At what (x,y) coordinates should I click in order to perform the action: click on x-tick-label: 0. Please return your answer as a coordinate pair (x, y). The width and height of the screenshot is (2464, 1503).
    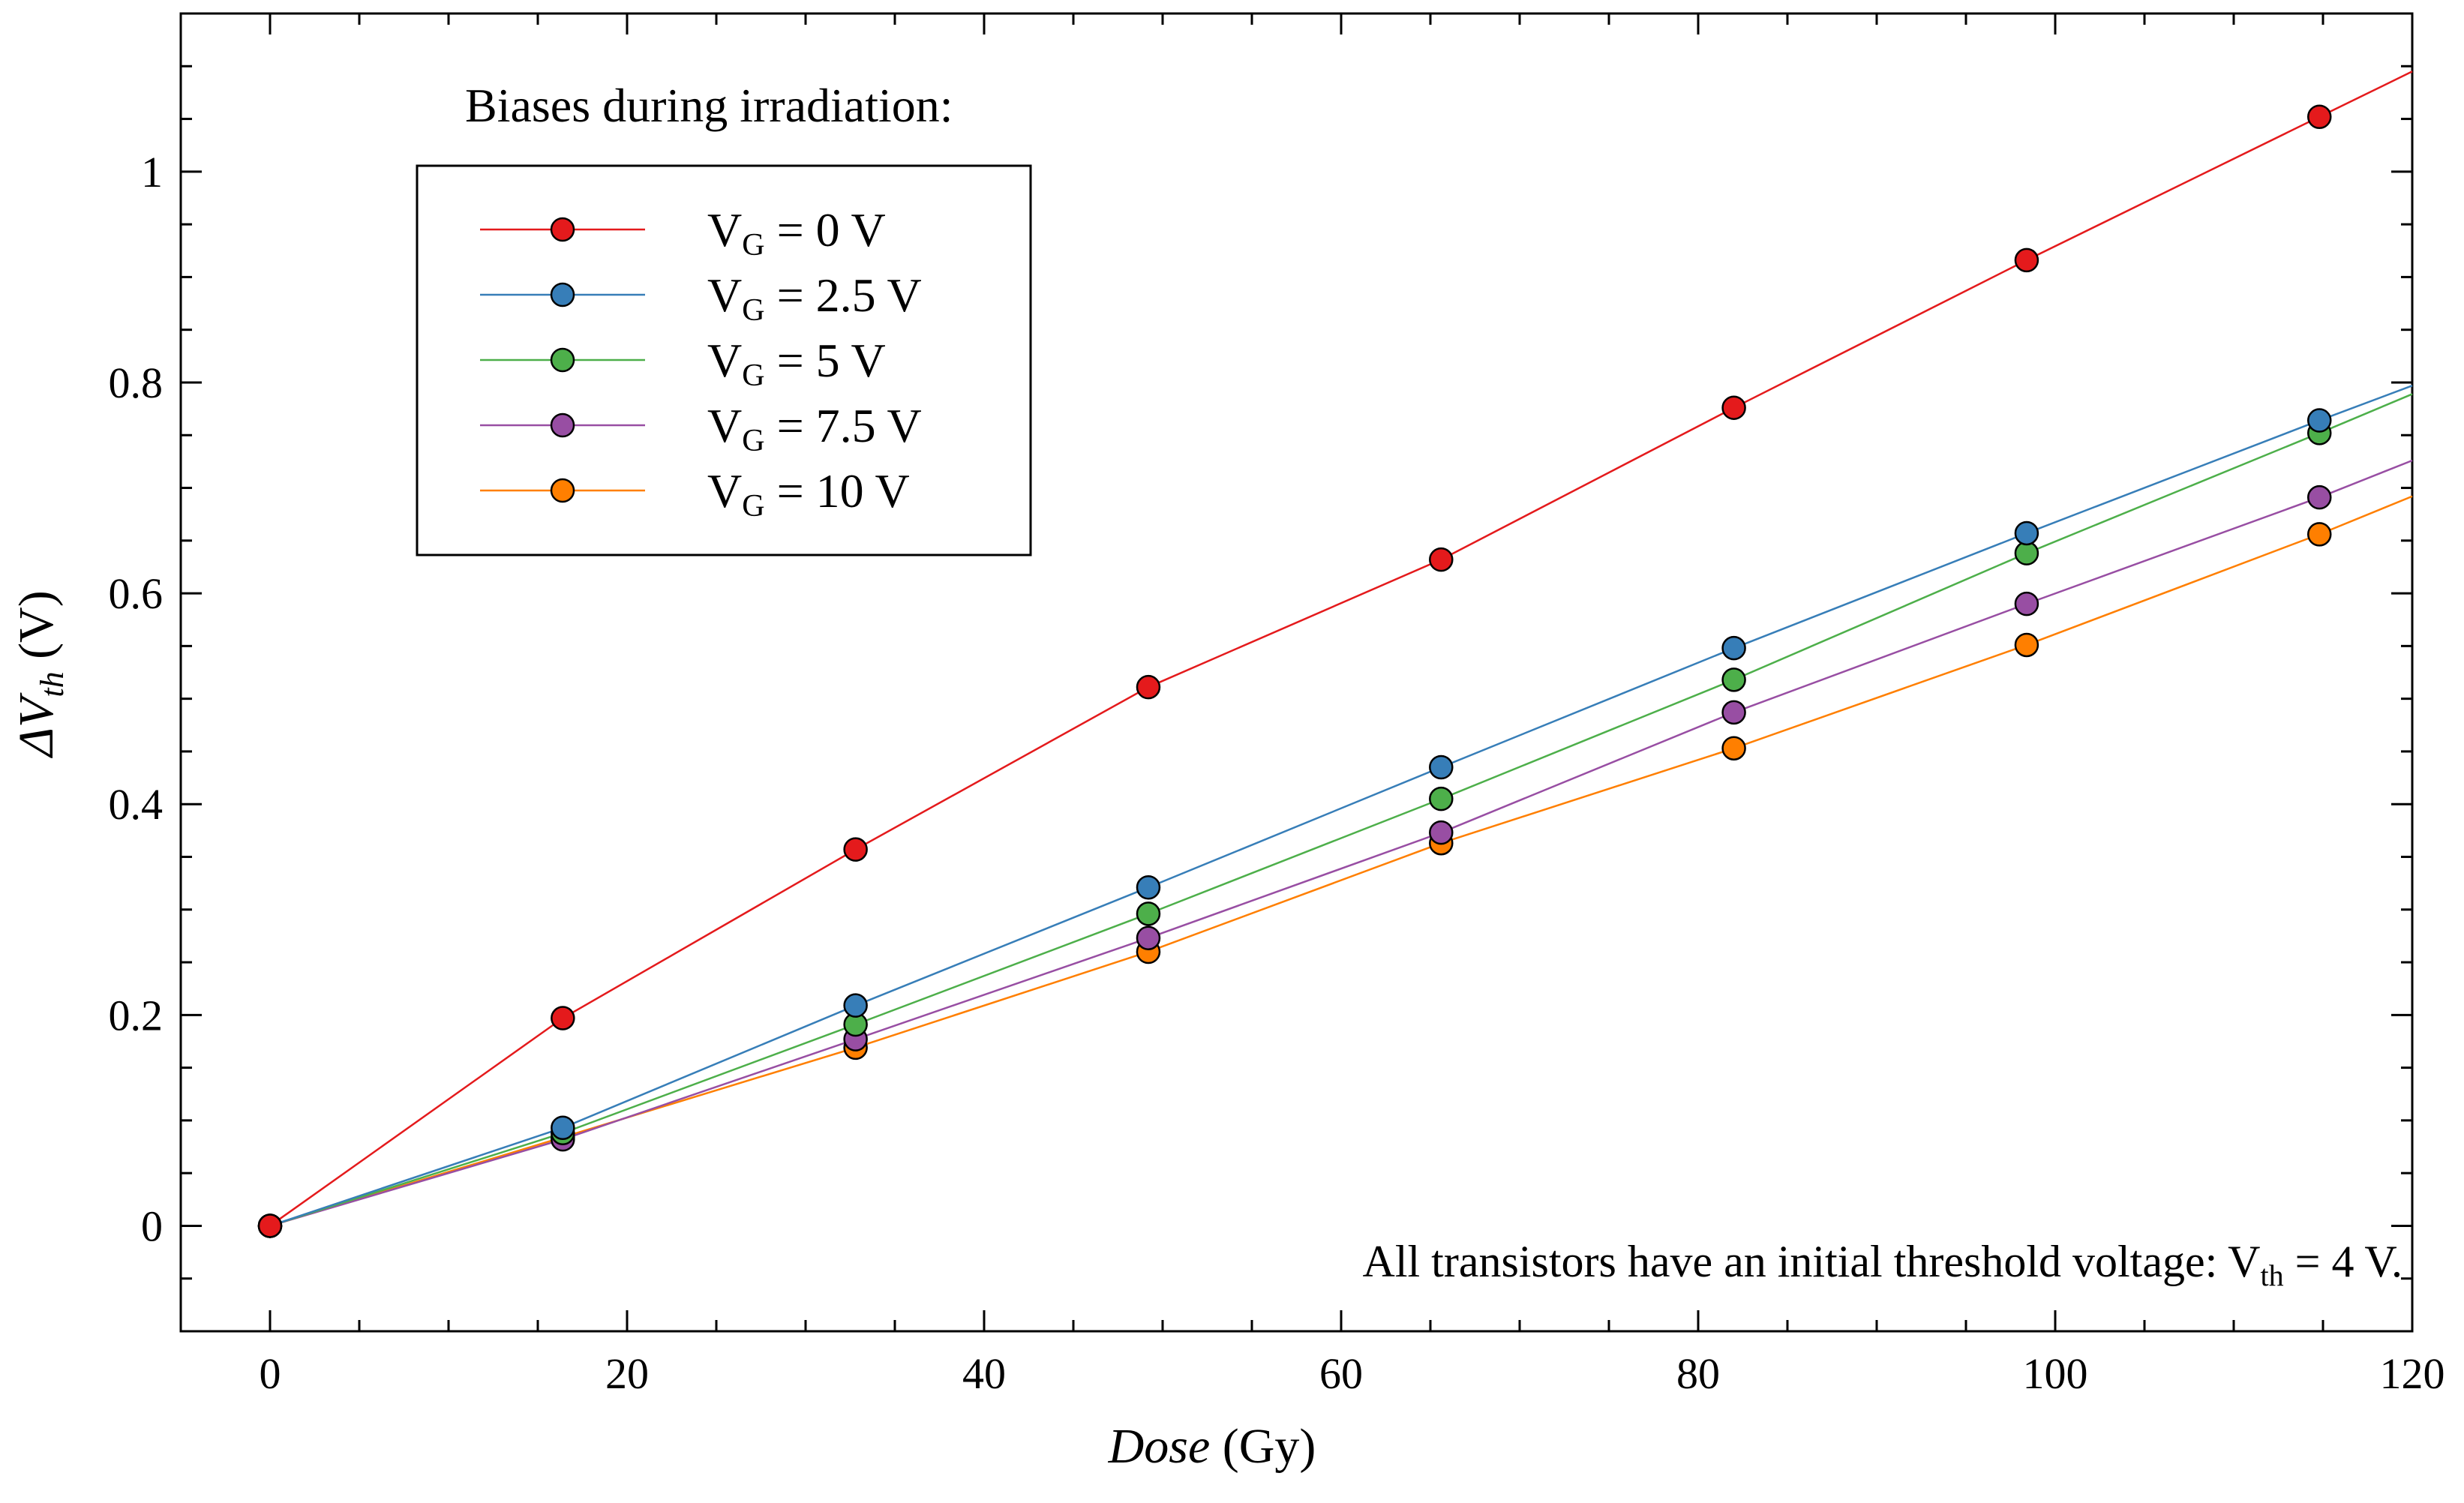
    Looking at the image, I should click on (270, 1373).